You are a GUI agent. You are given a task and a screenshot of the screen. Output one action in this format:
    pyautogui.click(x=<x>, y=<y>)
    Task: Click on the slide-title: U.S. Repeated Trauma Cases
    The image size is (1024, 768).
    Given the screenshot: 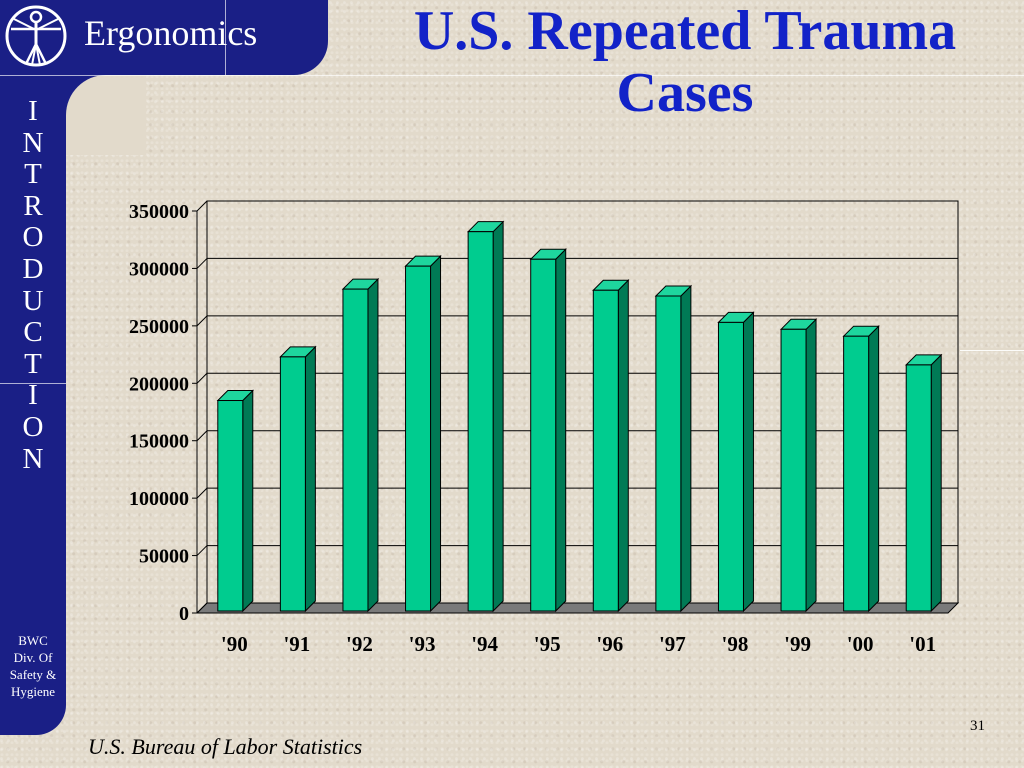 What is the action you would take?
    pyautogui.click(x=677, y=62)
    